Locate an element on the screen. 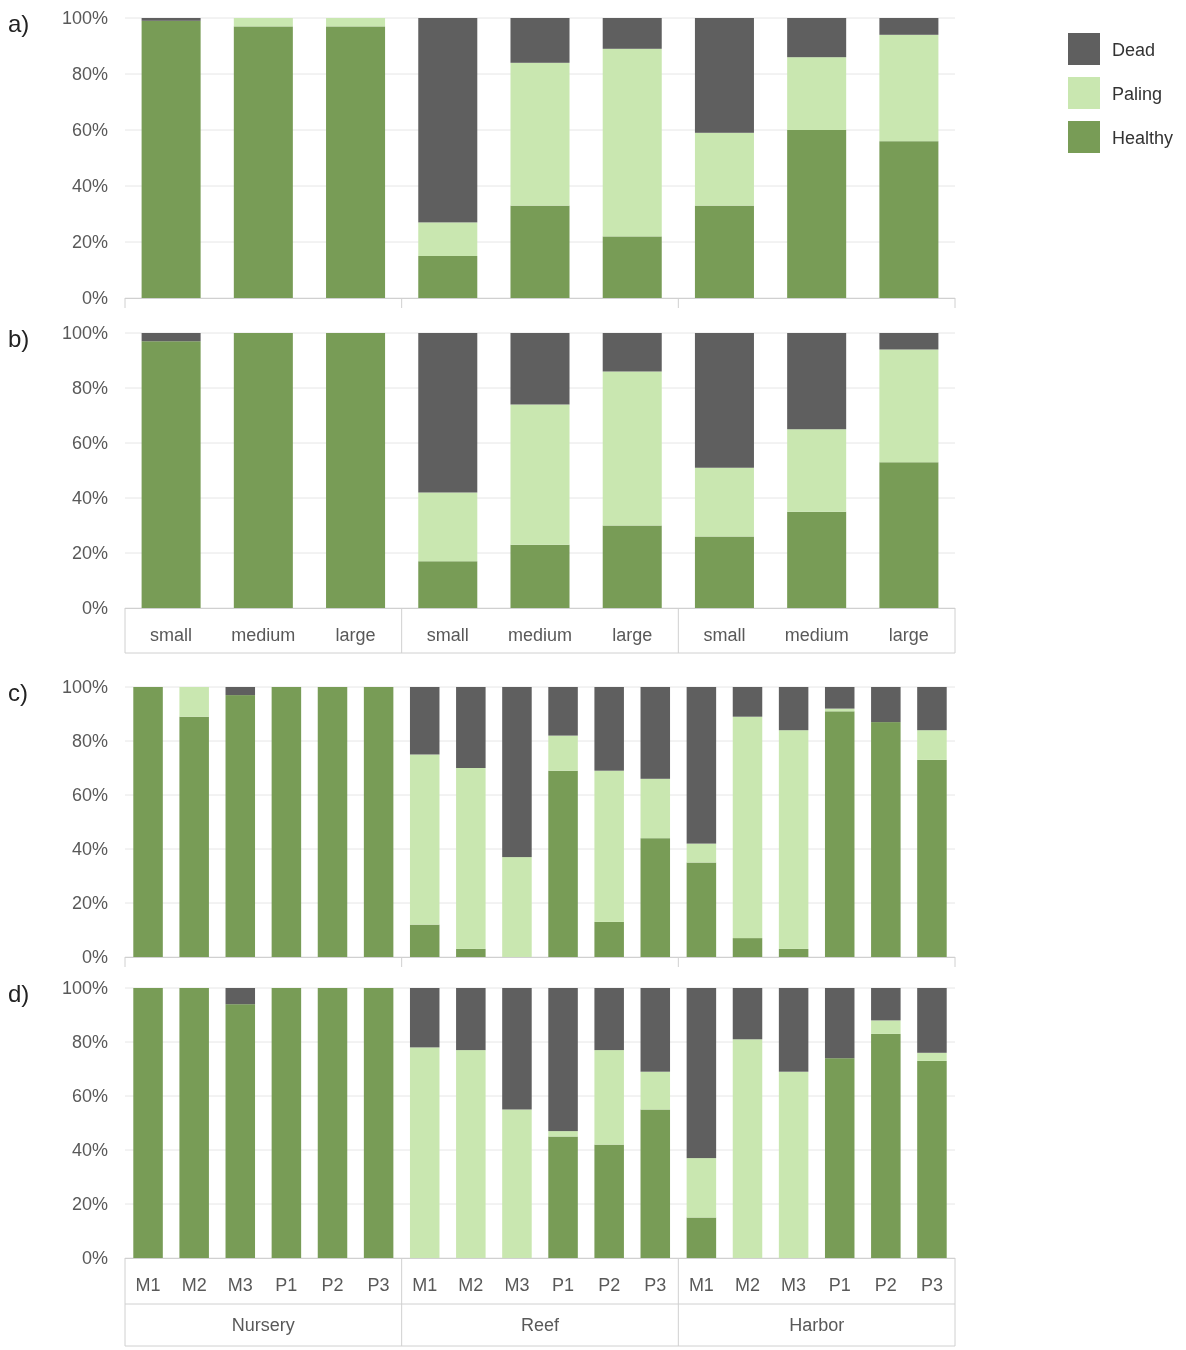 Image resolution: width=1186 pixels, height=1350 pixels. chart-title: c) is located at coordinates (18, 693).